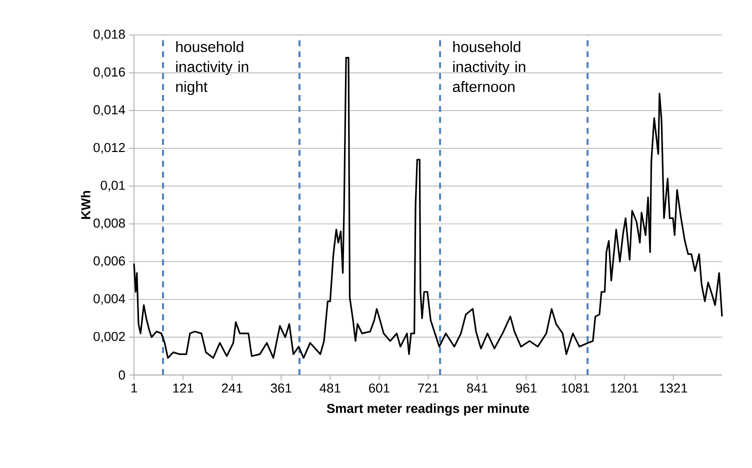 This screenshot has width=752, height=468. What do you see at coordinates (232, 388) in the screenshot?
I see `x-tick-label: 241` at bounding box center [232, 388].